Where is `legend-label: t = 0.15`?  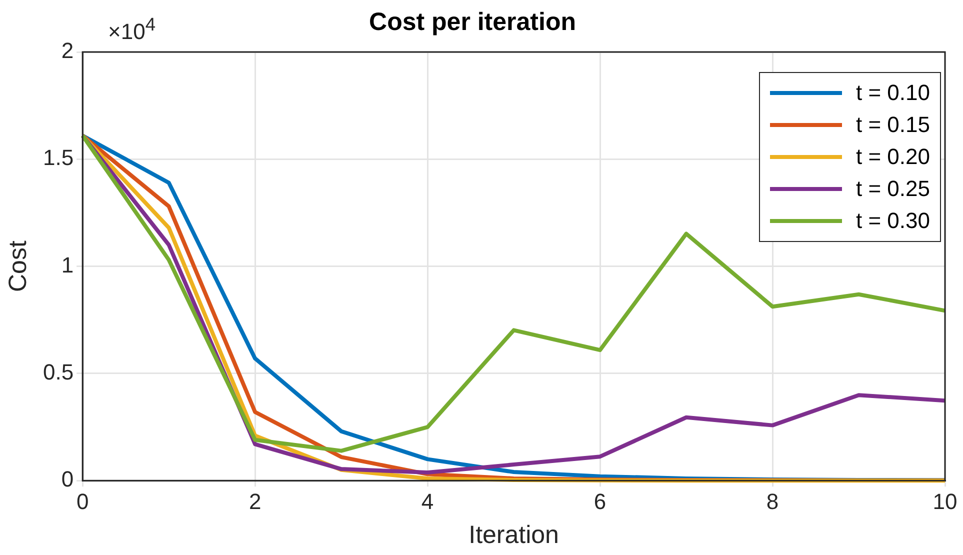
legend-label: t = 0.15 is located at coordinates (893, 125).